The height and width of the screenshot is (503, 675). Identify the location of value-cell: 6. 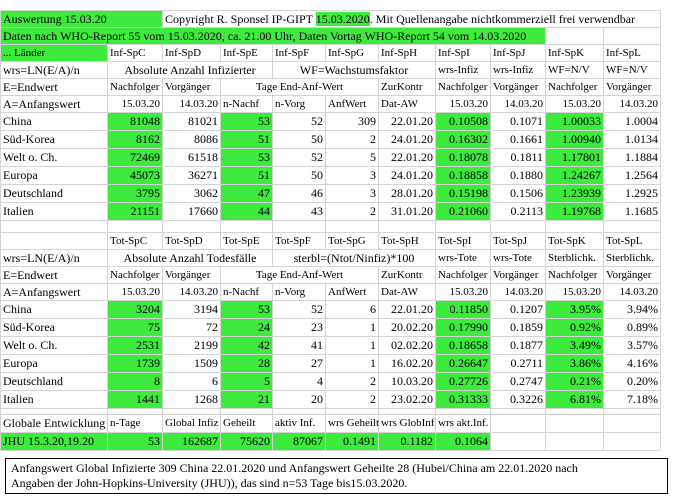
(373, 309).